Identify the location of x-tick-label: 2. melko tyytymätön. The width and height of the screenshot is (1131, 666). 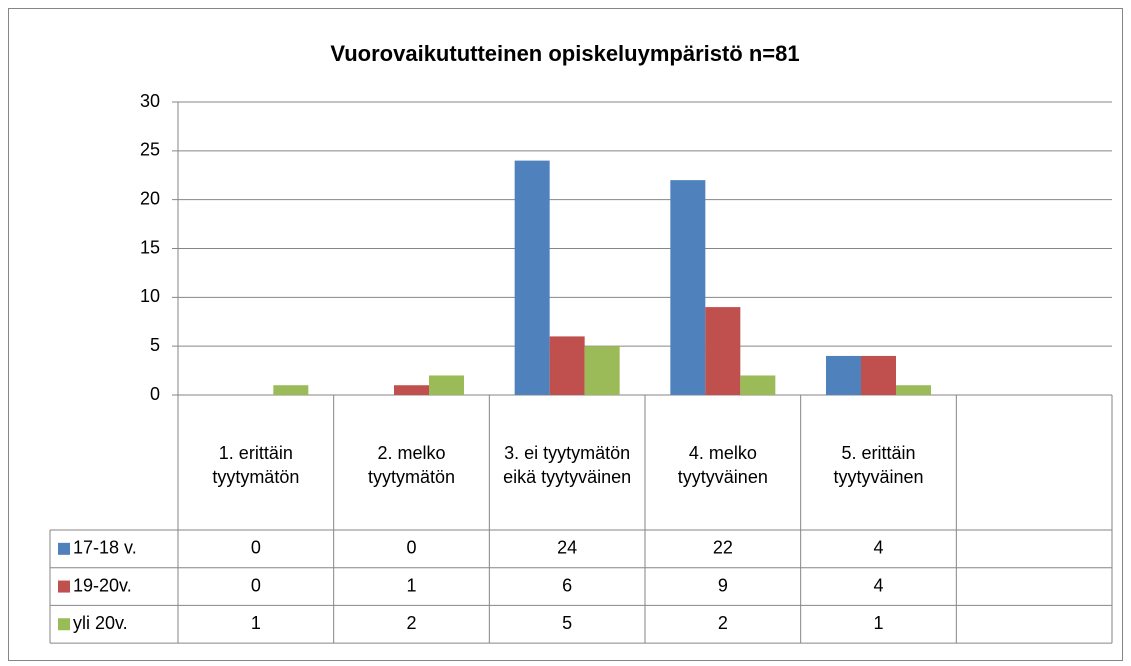
(411, 464).